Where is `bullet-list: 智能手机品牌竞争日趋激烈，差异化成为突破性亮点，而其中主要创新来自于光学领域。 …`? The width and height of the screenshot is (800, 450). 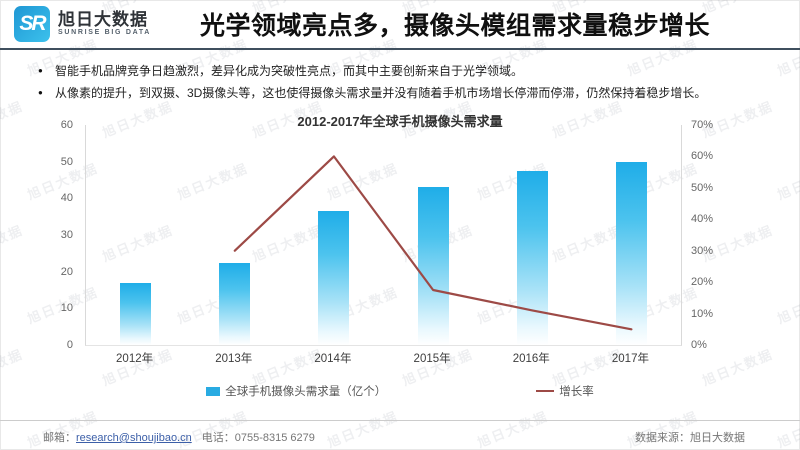
bullet-list: 智能手机品牌竞争日趋激烈，差异化成为突破性亮点，而其中主要创新来自于光学领域。 … is located at coordinates (409, 82).